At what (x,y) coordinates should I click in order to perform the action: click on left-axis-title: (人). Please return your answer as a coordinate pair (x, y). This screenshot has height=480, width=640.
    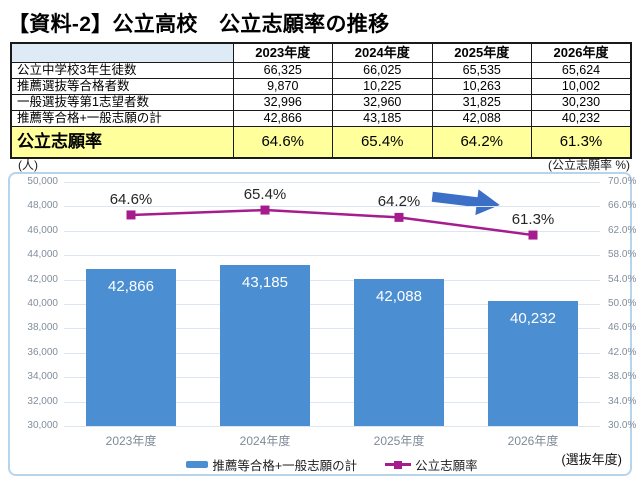
    Looking at the image, I should click on (28, 165).